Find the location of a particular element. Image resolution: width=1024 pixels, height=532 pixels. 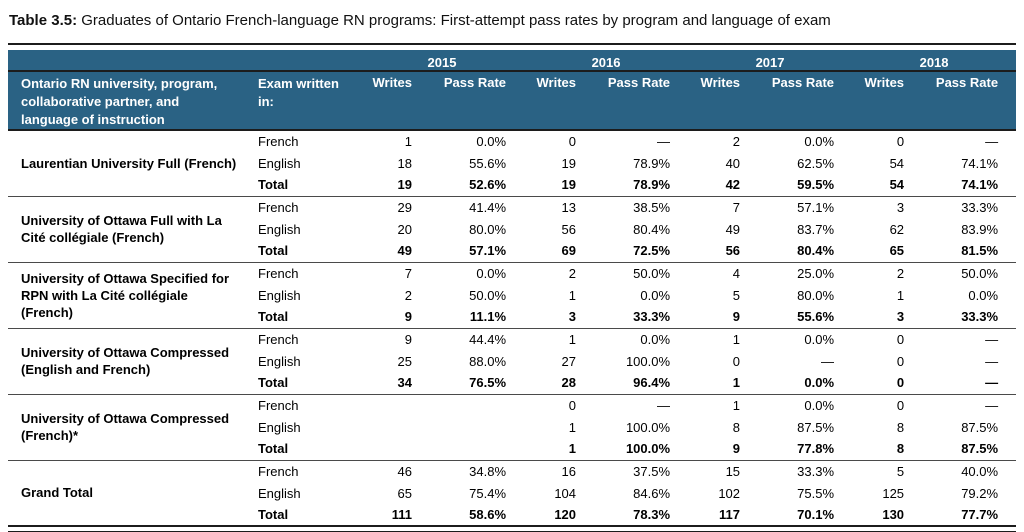

table-row: English 2 50.0% 1 0.0% 5 80.0% 1 0.0% is located at coordinates (512, 295).